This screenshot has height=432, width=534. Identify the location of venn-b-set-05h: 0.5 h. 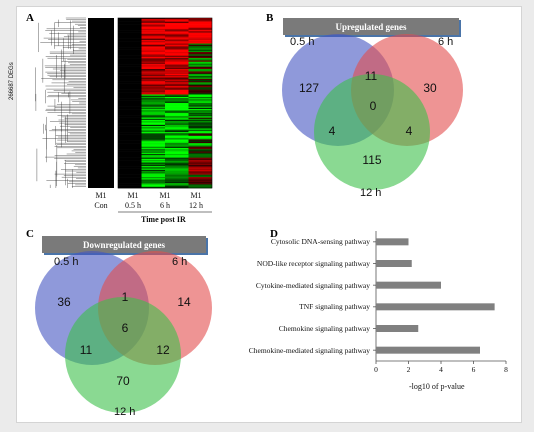
(302, 42).